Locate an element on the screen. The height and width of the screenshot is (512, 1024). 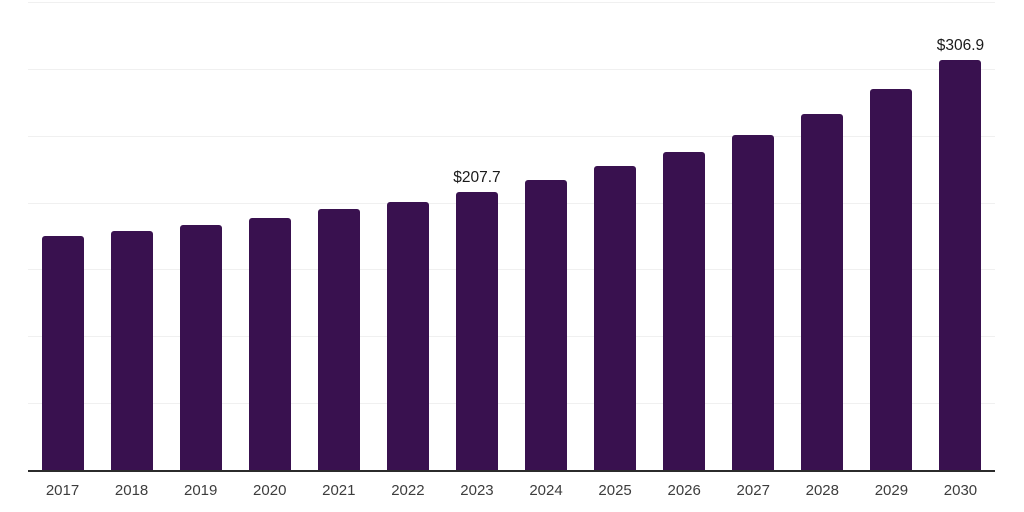
bar-2018 is located at coordinates (131, 350).